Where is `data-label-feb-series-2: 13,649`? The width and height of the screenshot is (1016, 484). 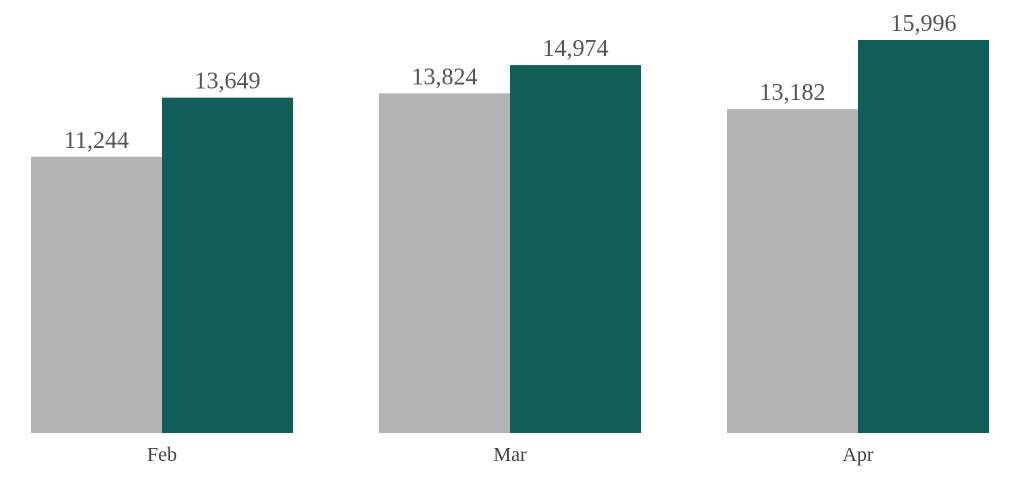 data-label-feb-series-2: 13,649 is located at coordinates (228, 82).